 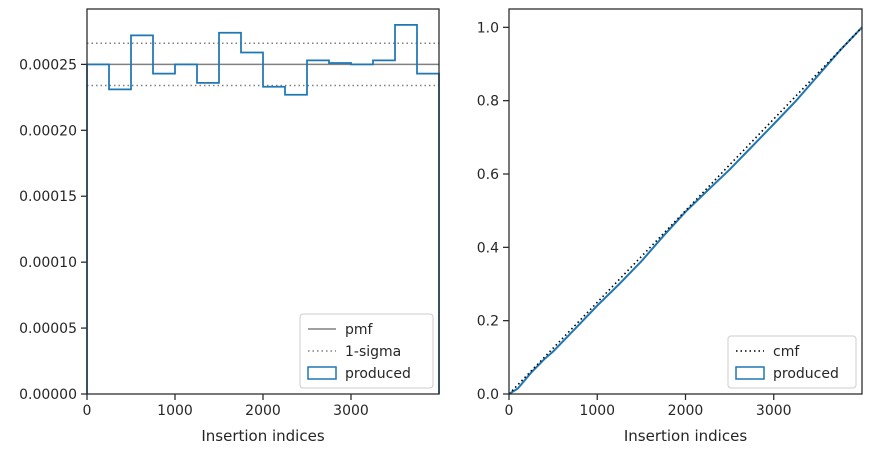 What do you see at coordinates (488, 102) in the screenshot?
I see `y-tick-label: 0.8` at bounding box center [488, 102].